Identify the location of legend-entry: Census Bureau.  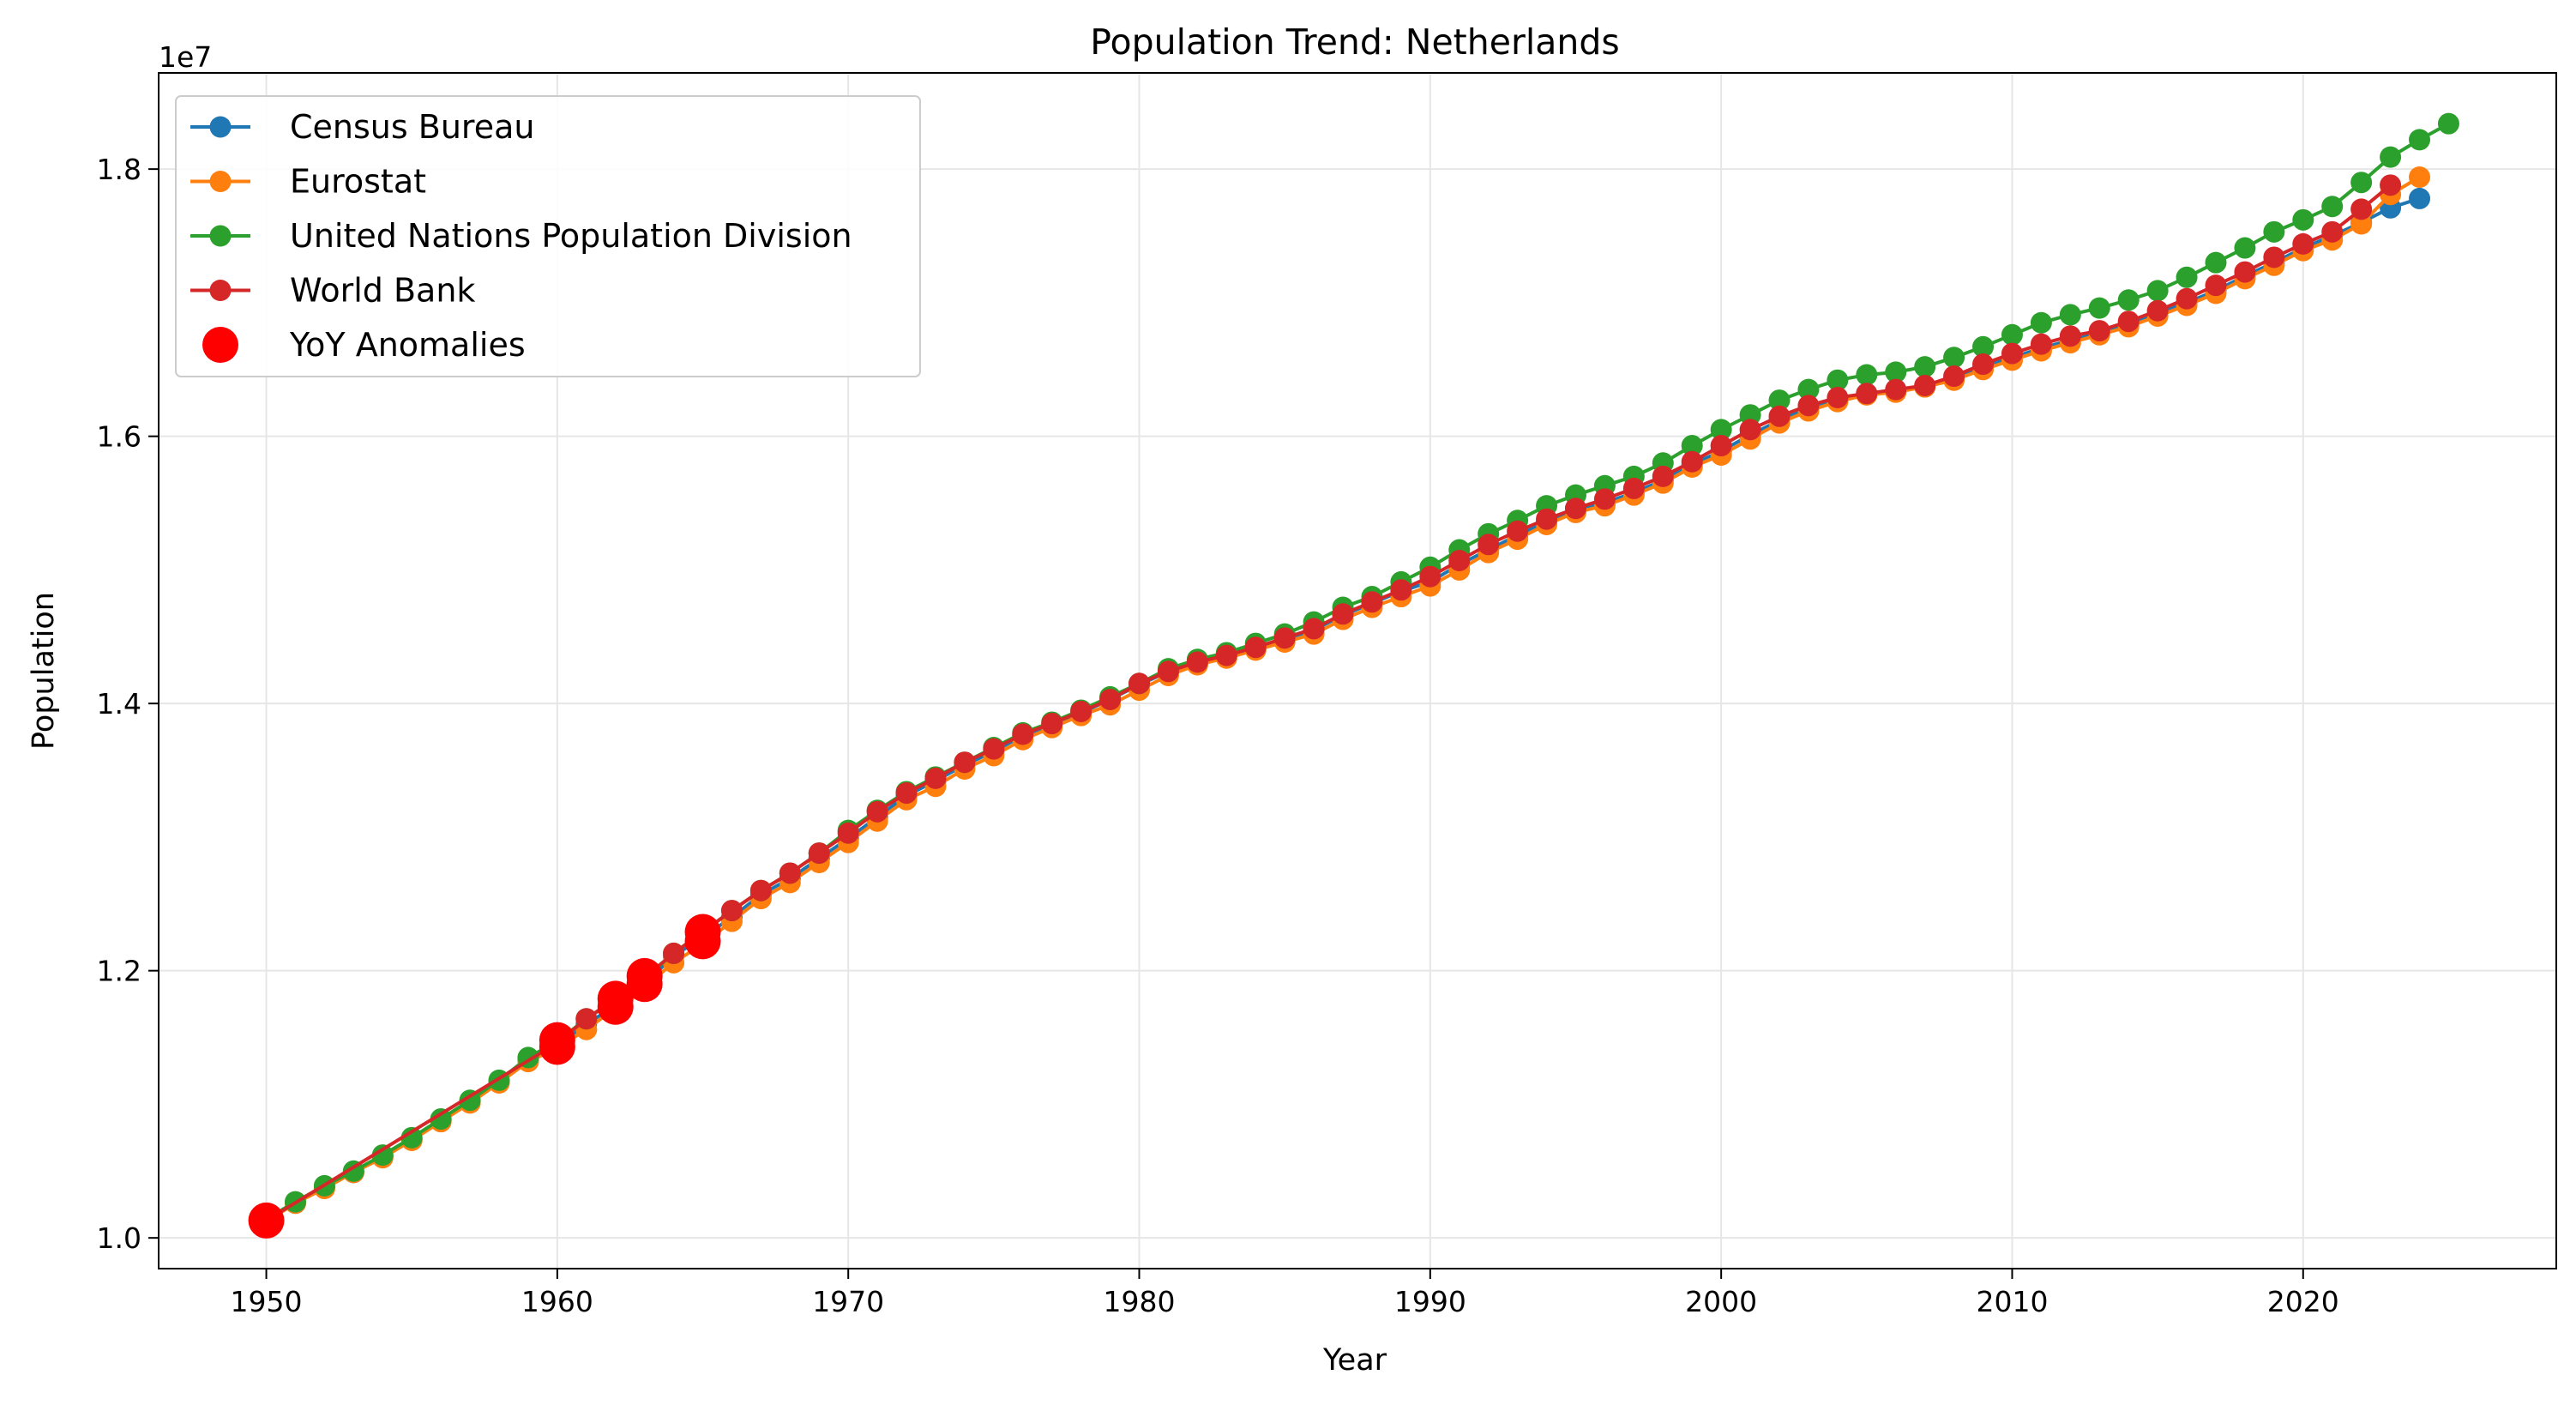
(362, 127).